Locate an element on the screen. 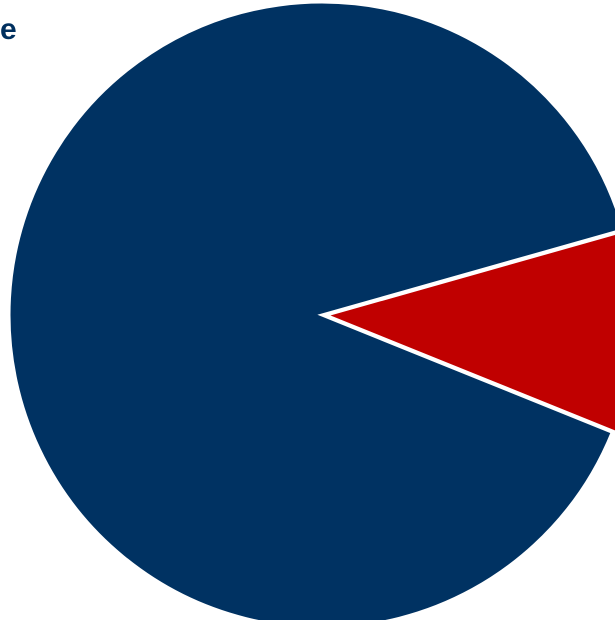 The width and height of the screenshot is (615, 620). chart-title: e is located at coordinates (8, 29).